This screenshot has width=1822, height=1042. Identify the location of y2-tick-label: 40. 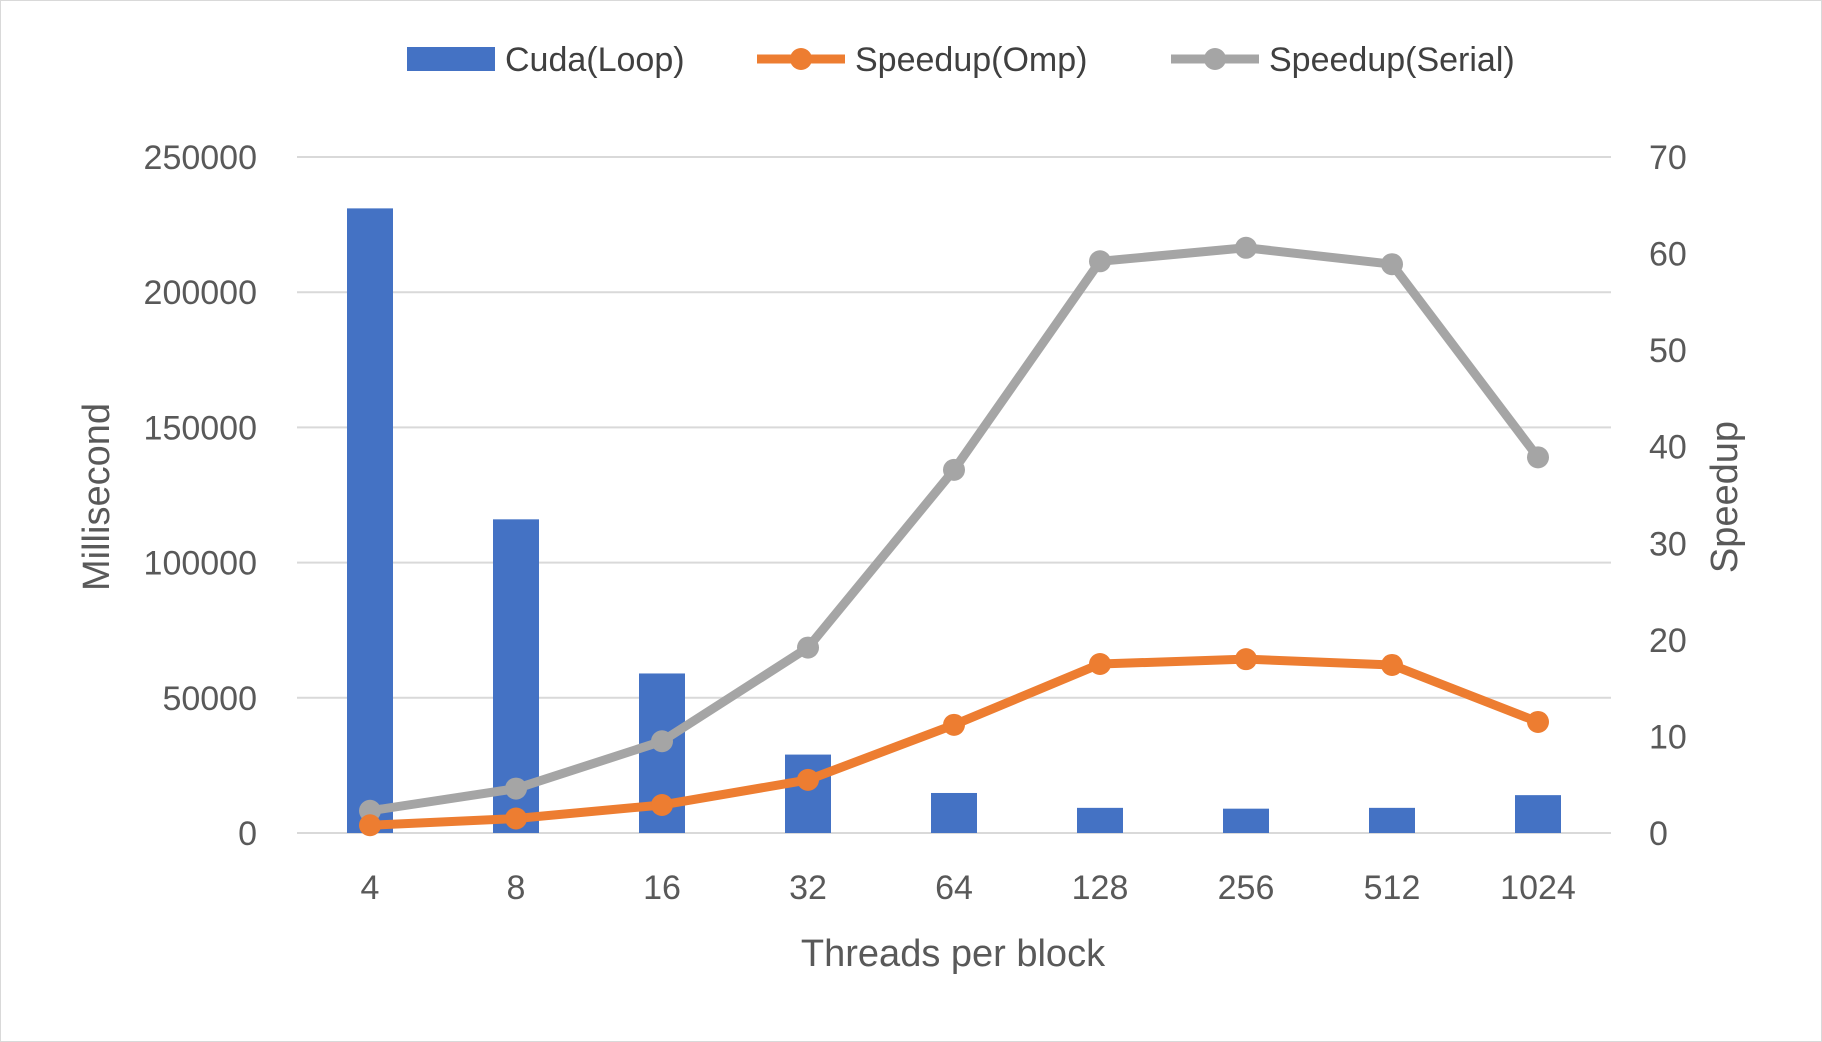
(1668, 448).